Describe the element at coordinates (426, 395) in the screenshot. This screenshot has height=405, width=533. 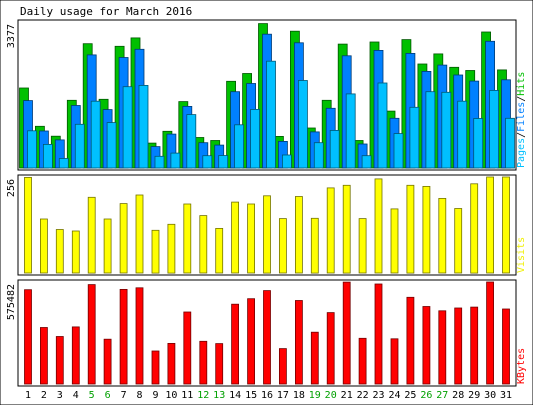
I see `x-tick-label-26: 26` at that location.